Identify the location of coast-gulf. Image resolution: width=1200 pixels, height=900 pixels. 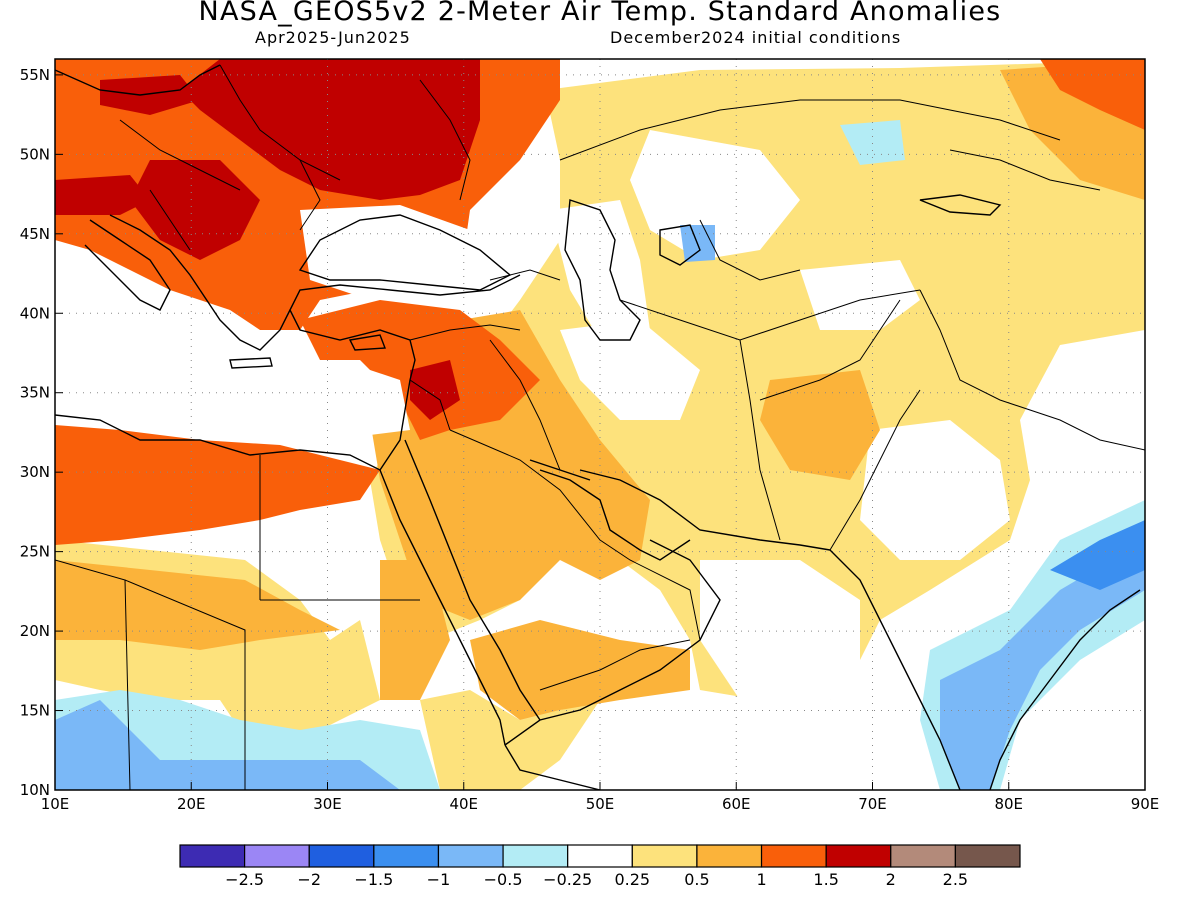
(615, 515).